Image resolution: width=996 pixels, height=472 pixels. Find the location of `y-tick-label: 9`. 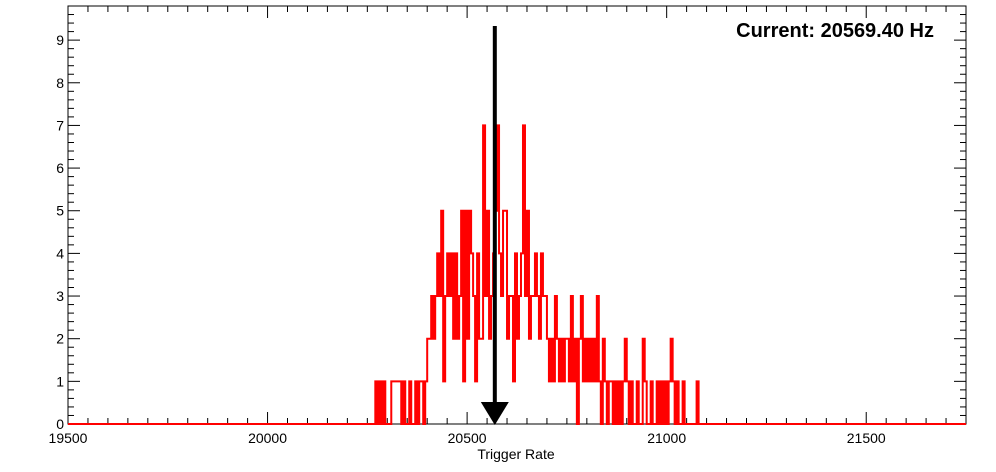

y-tick-label: 9 is located at coordinates (60, 40).